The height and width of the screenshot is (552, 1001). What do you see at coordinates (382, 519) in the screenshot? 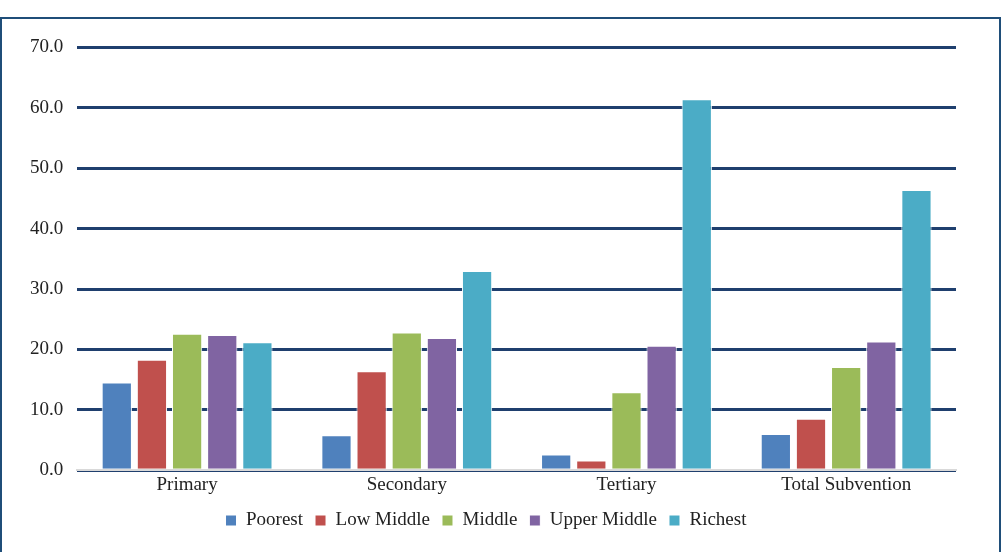
I see `legend-label: Low Middle` at bounding box center [382, 519].